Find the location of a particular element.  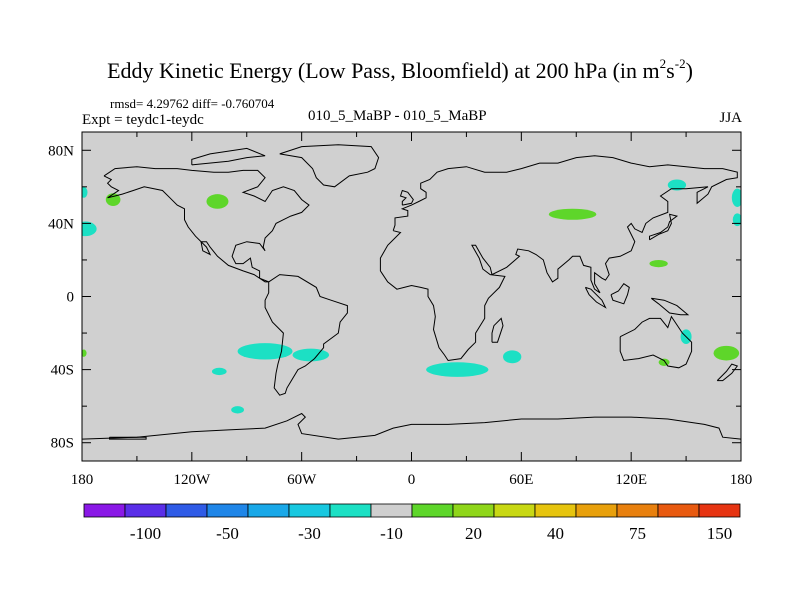

x-tick-label-4: 60E is located at coordinates (521, 480).